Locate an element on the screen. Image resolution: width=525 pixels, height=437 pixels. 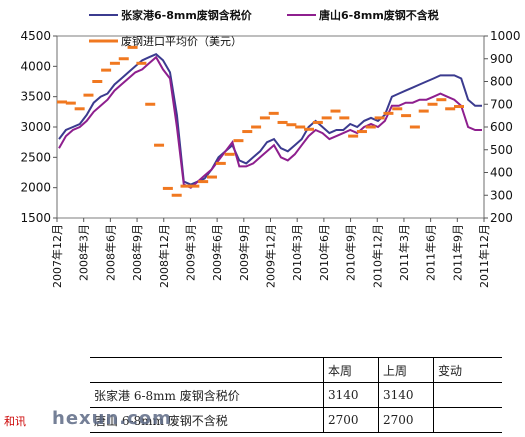
table-header-change: 变动 is located at coordinates (467, 370).